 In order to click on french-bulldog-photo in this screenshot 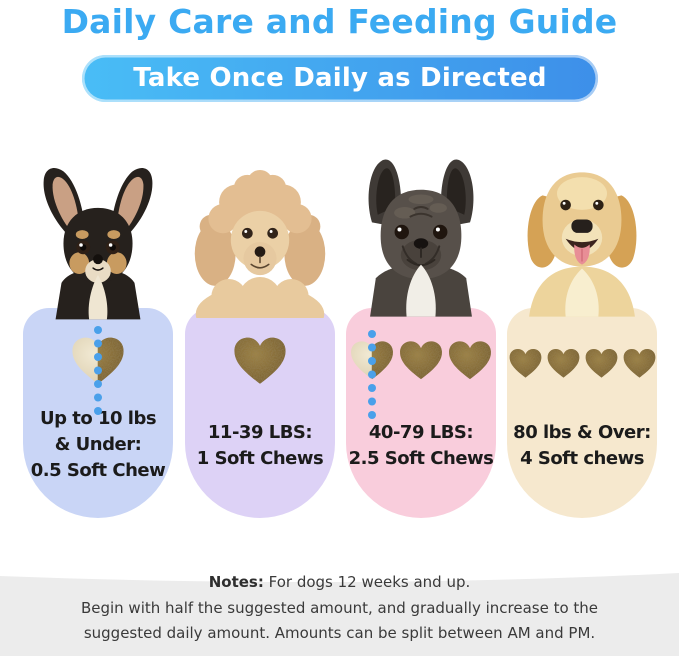, I will do `click(421, 238)`.